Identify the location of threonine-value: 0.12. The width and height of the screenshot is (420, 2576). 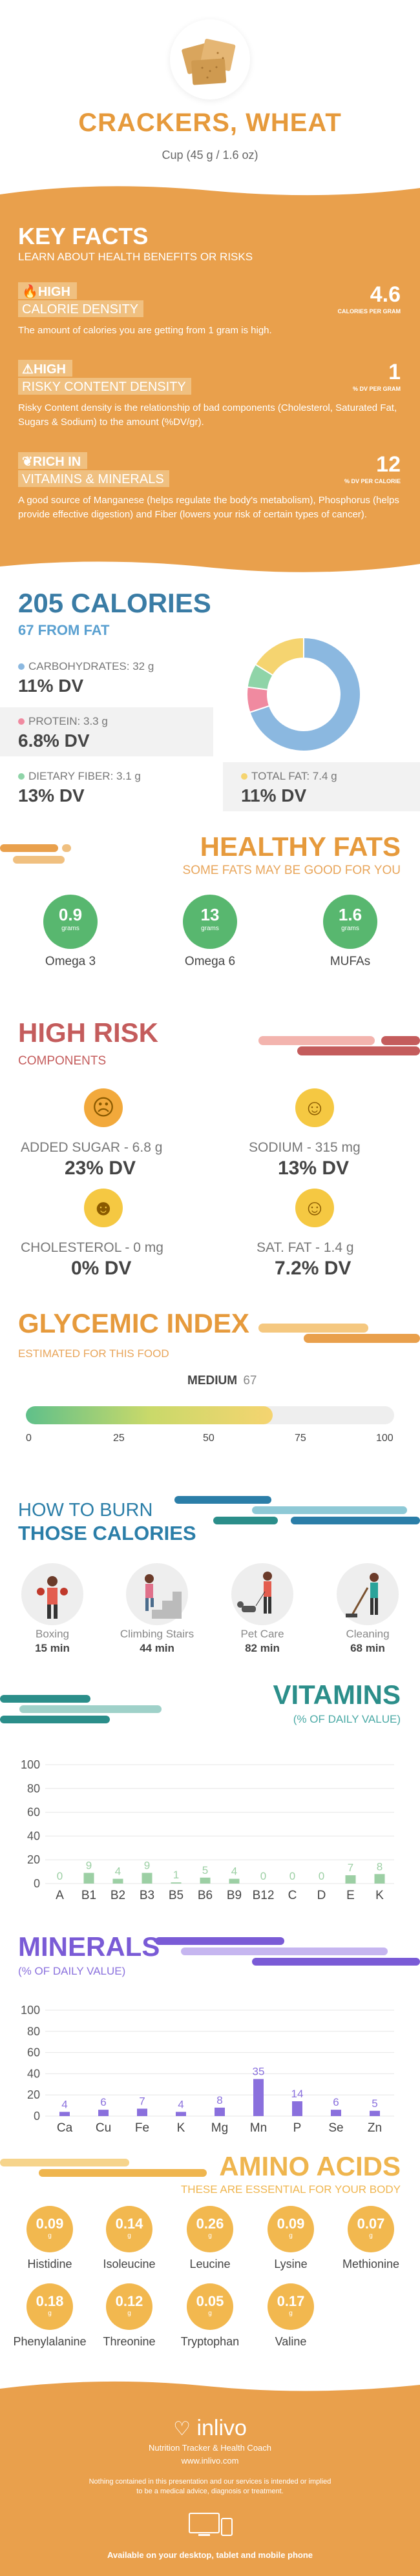
(129, 2301).